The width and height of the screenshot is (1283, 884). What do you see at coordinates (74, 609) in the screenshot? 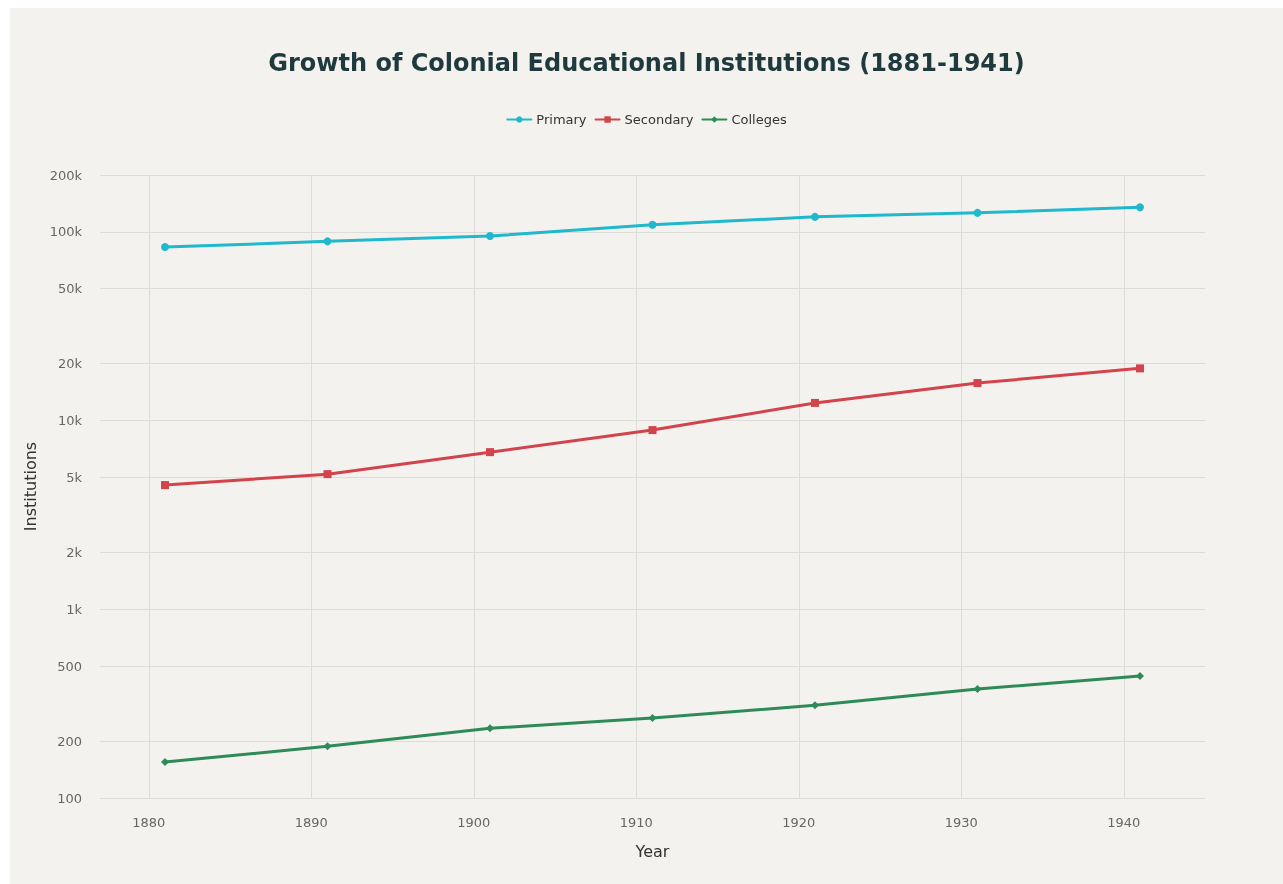
I see `y-tick-label: 1k` at bounding box center [74, 609].